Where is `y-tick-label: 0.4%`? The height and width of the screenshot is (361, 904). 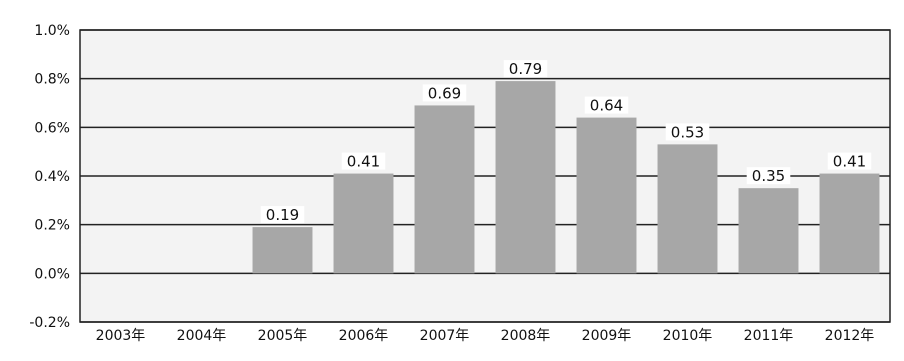
y-tick-label: 0.4% is located at coordinates (52, 177).